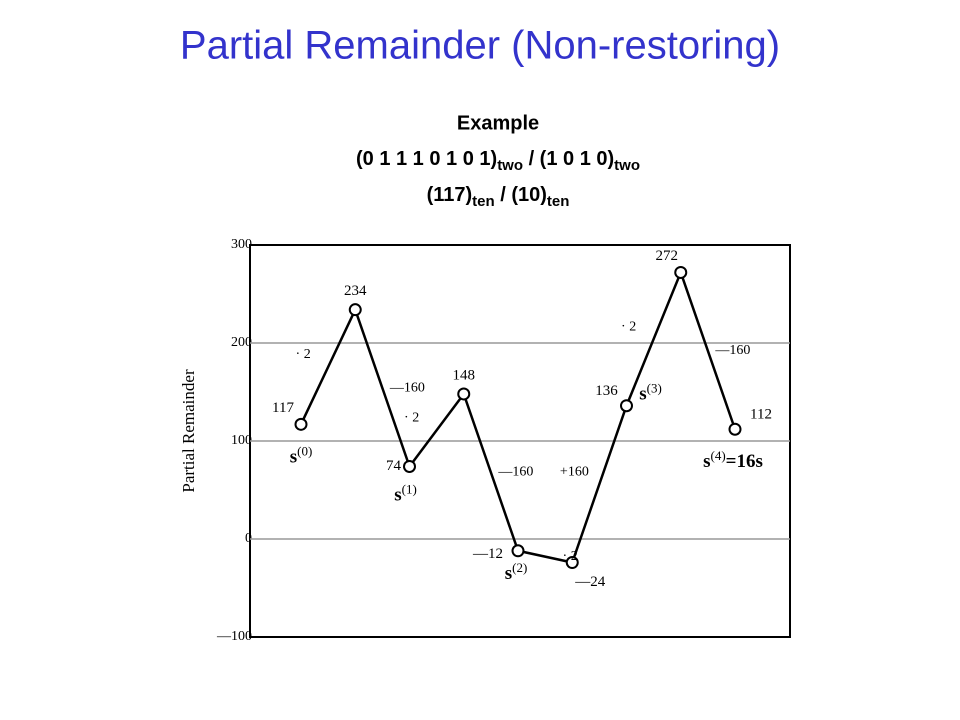 The width and height of the screenshot is (960, 720). I want to click on data-label: 74, so click(394, 466).